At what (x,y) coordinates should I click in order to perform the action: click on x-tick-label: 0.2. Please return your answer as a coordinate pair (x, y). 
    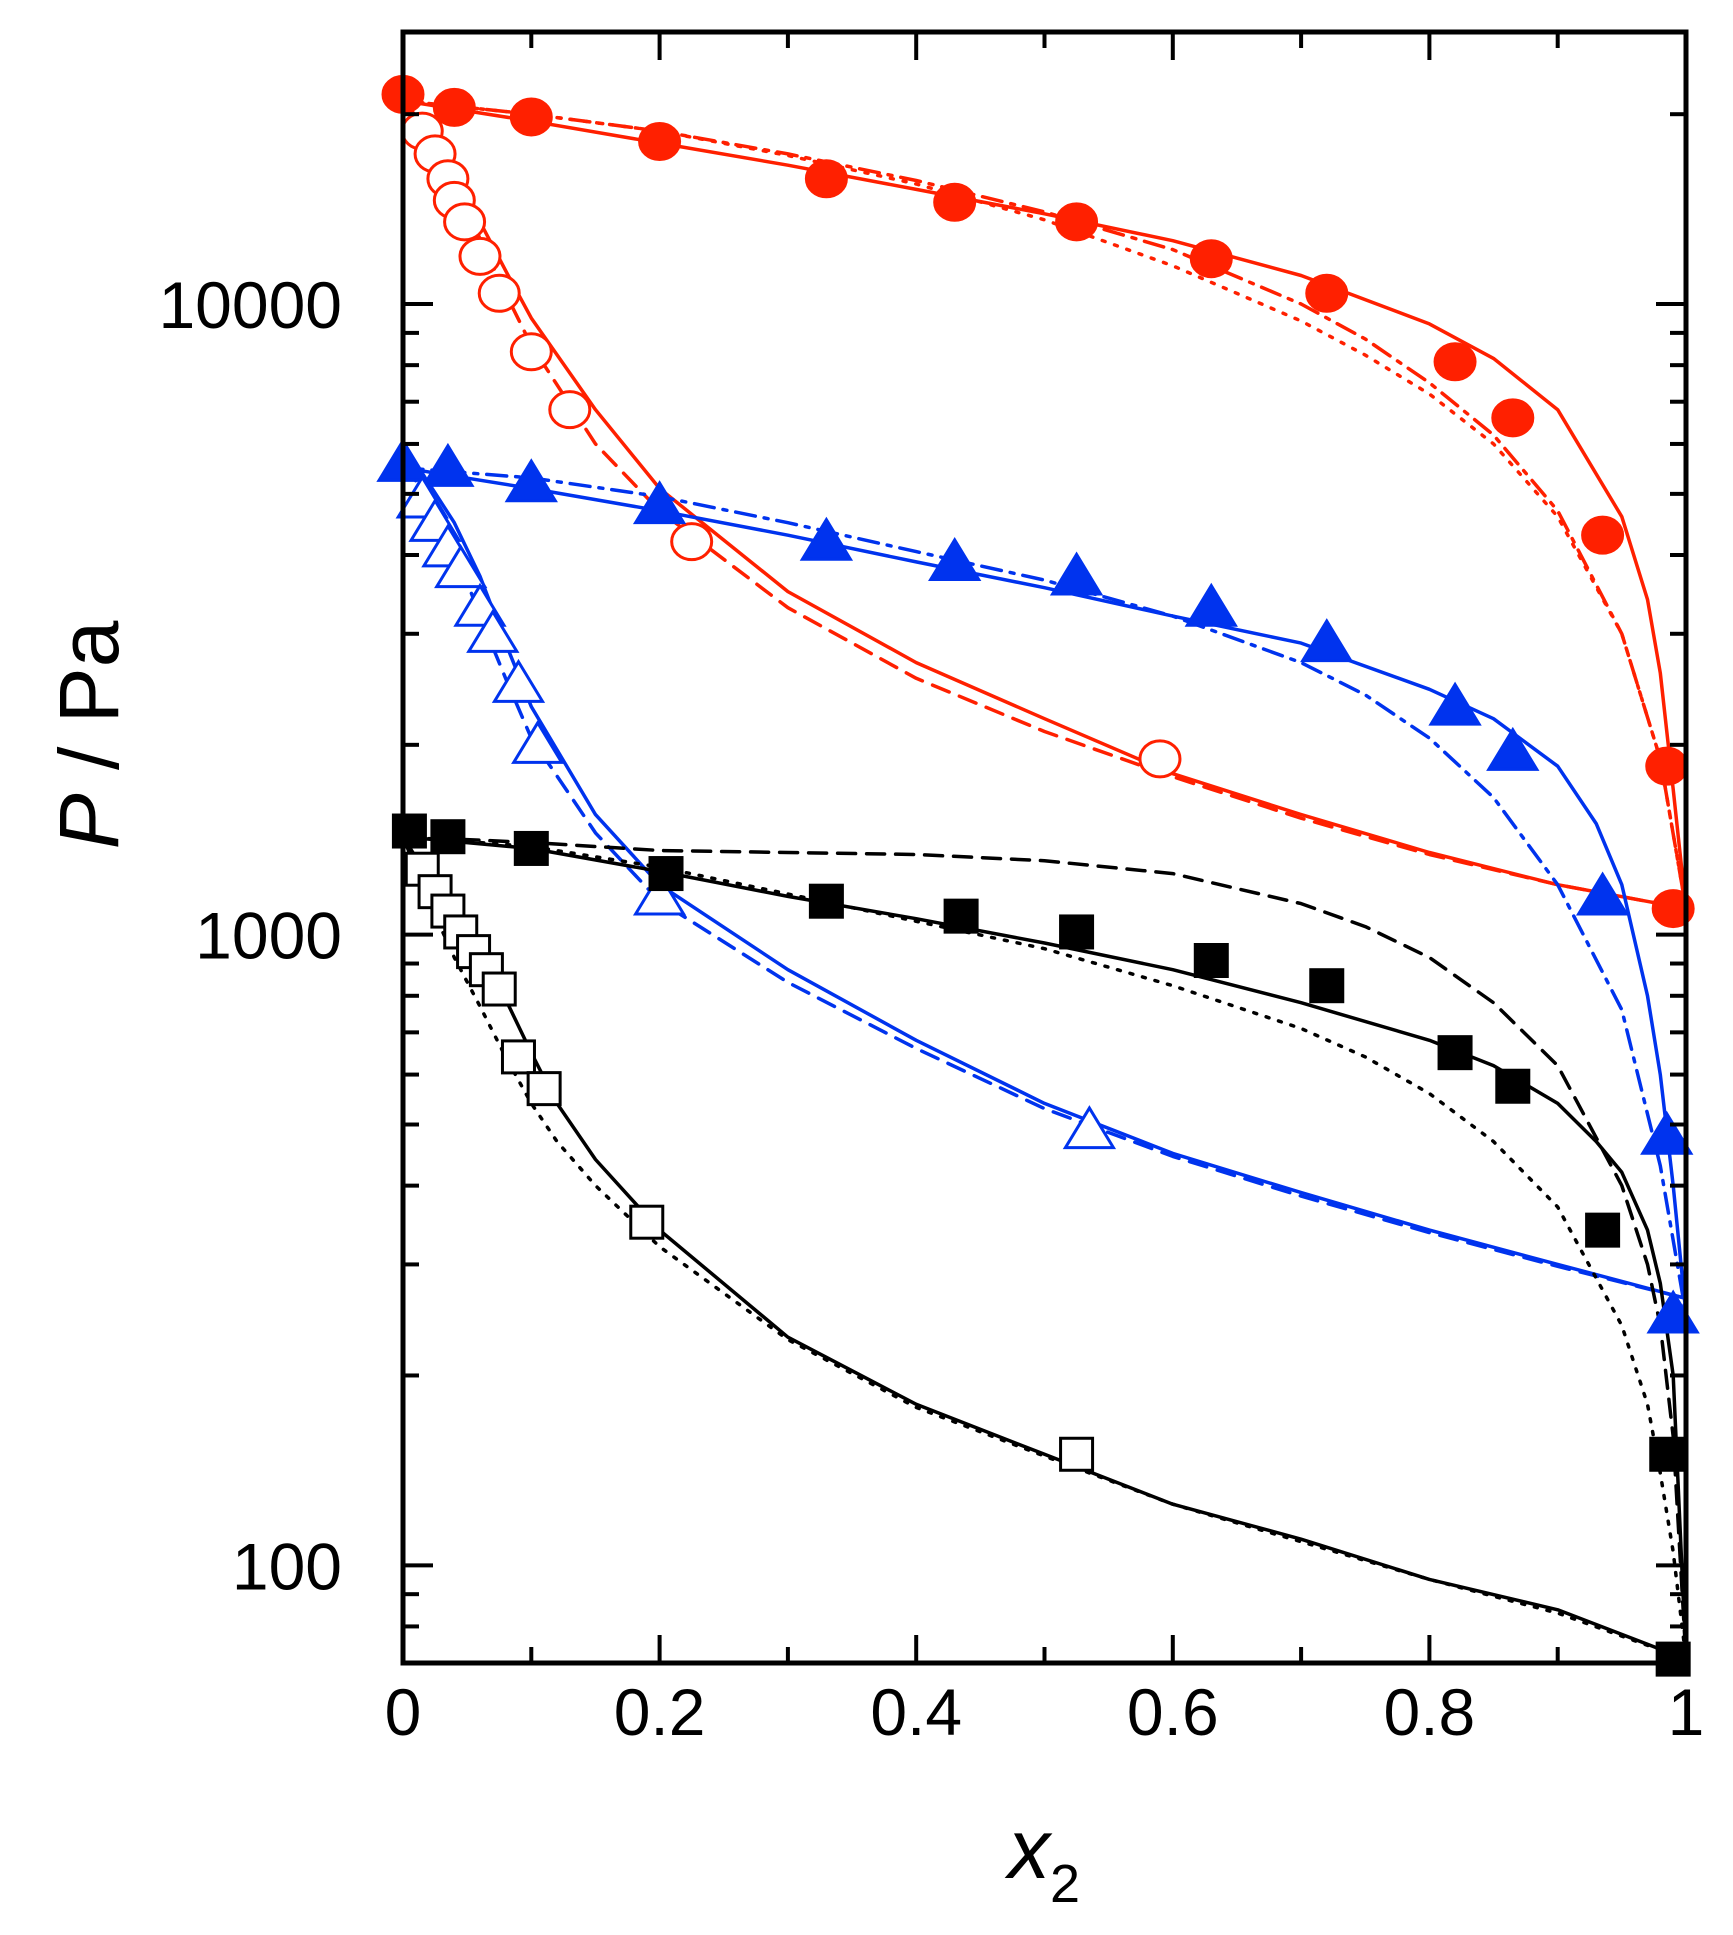
    Looking at the image, I should click on (660, 1712).